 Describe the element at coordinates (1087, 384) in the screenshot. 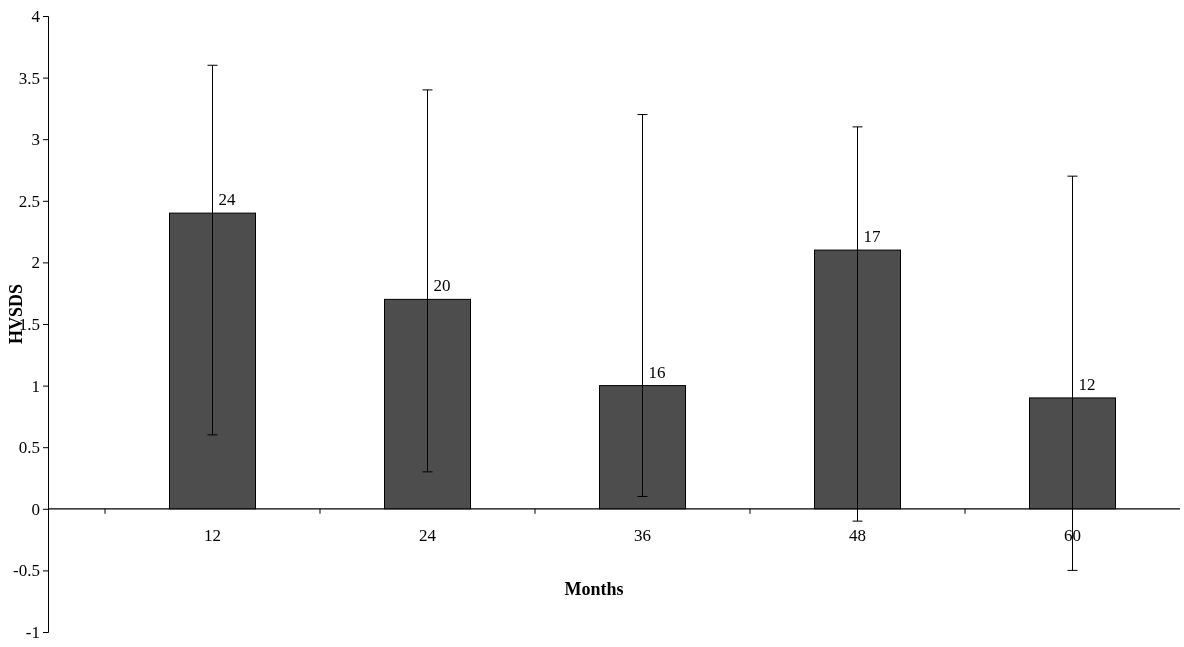

I see `annotation: 12` at that location.